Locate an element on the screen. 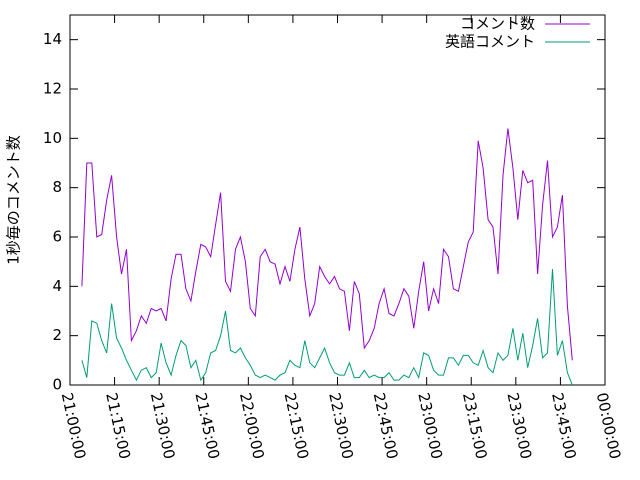 This screenshot has height=480, width=640. x-tick-label: 22:00:00 is located at coordinates (252, 426).